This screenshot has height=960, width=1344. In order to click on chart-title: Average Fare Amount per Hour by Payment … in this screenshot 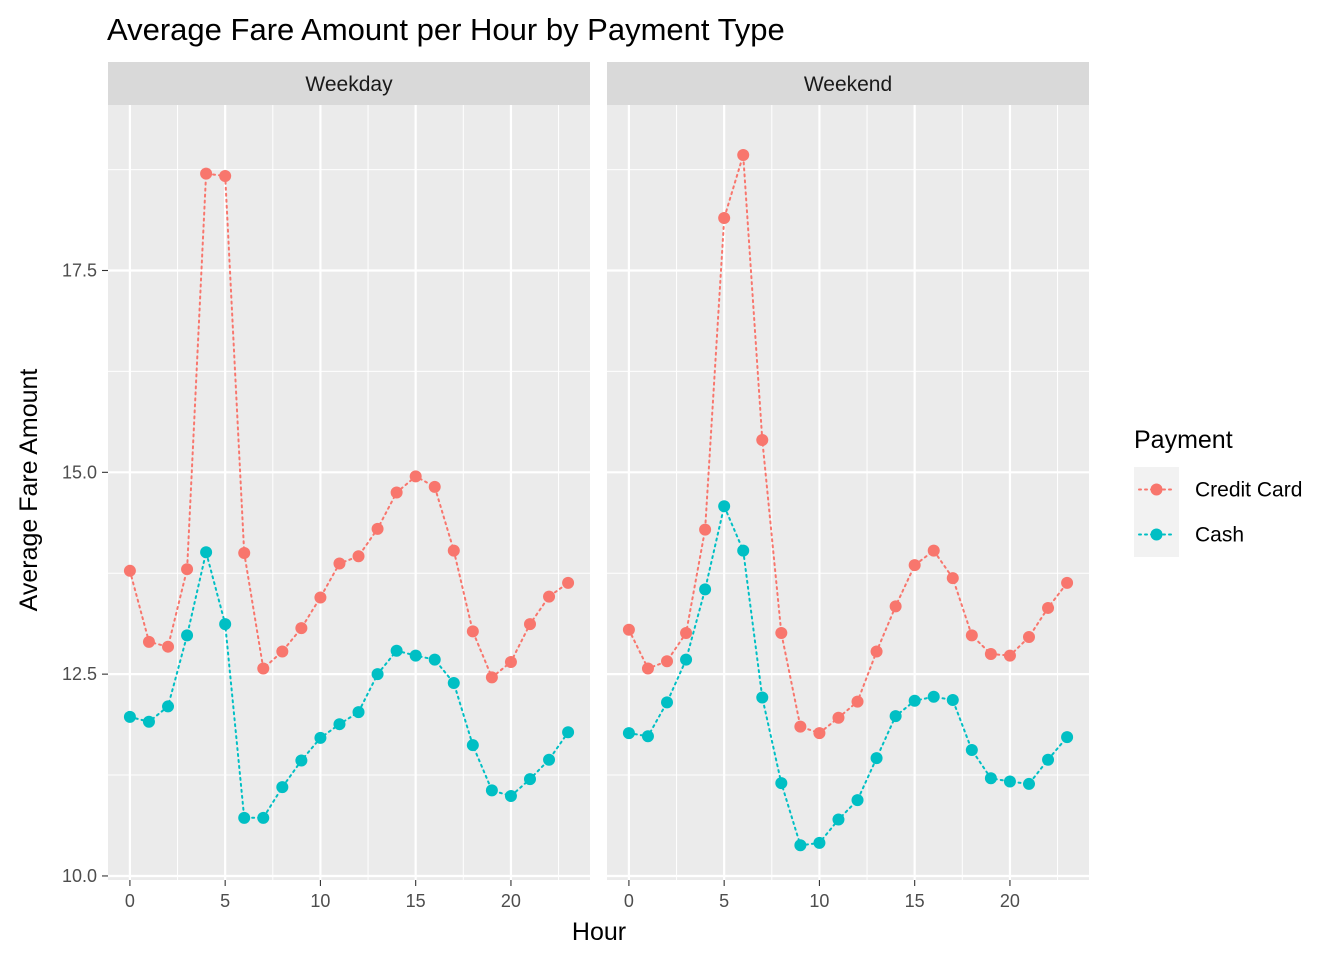, I will do `click(446, 29)`.